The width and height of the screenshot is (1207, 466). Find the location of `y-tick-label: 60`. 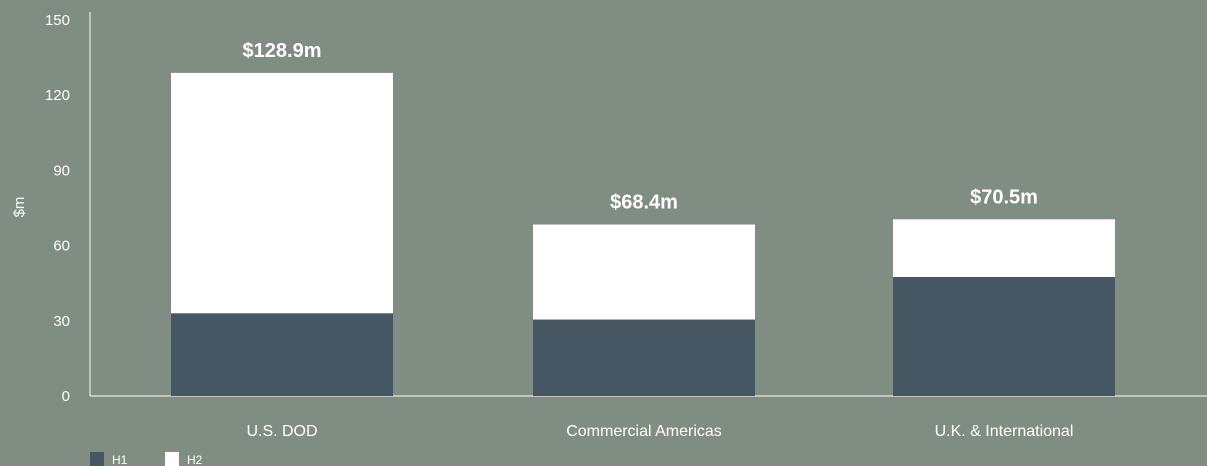

y-tick-label: 60 is located at coordinates (61, 246).